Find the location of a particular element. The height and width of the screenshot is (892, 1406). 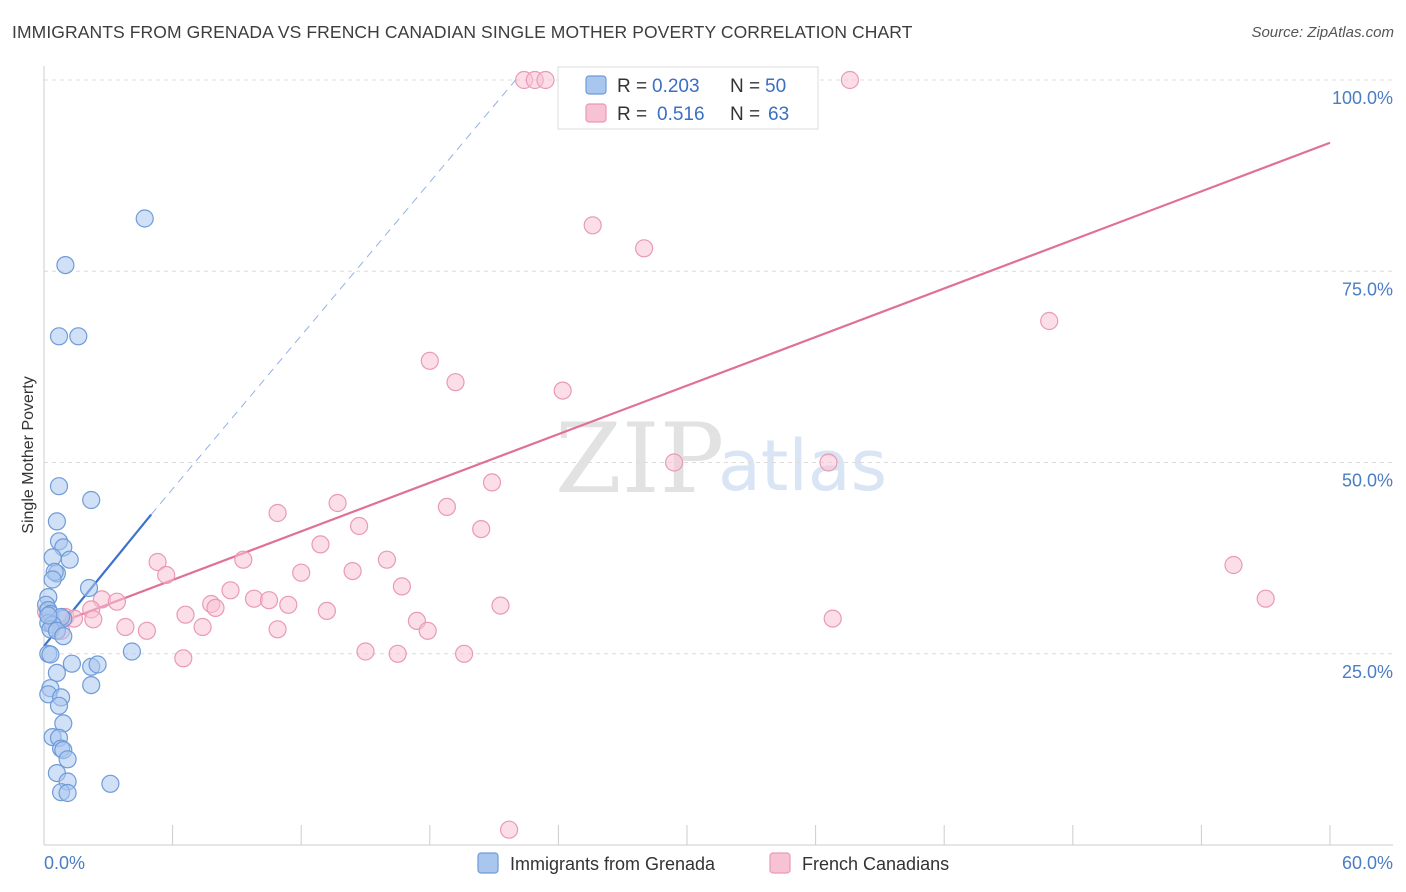

x-tick-label-min: 0.0% is located at coordinates (64, 863).